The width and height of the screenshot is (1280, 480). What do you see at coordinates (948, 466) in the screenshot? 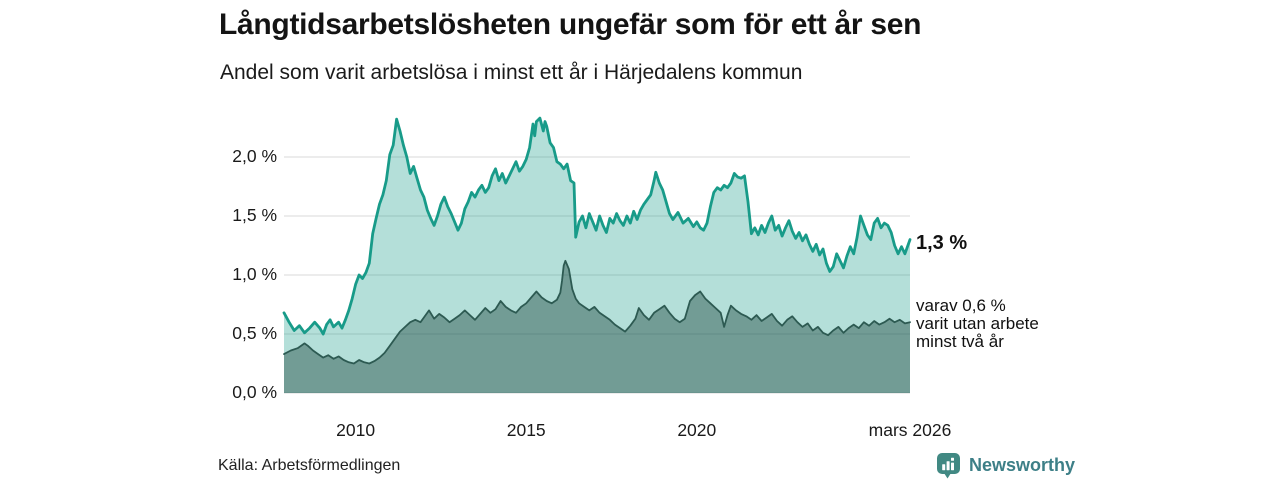
I see `bar-chart-bubble-icon` at bounding box center [948, 466].